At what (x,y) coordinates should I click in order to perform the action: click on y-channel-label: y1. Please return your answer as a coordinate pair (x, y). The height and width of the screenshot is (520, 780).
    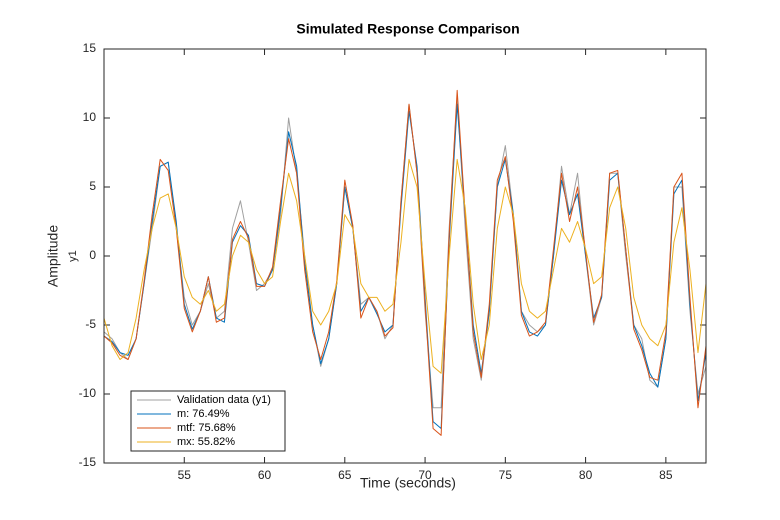
    Looking at the image, I should click on (73, 256).